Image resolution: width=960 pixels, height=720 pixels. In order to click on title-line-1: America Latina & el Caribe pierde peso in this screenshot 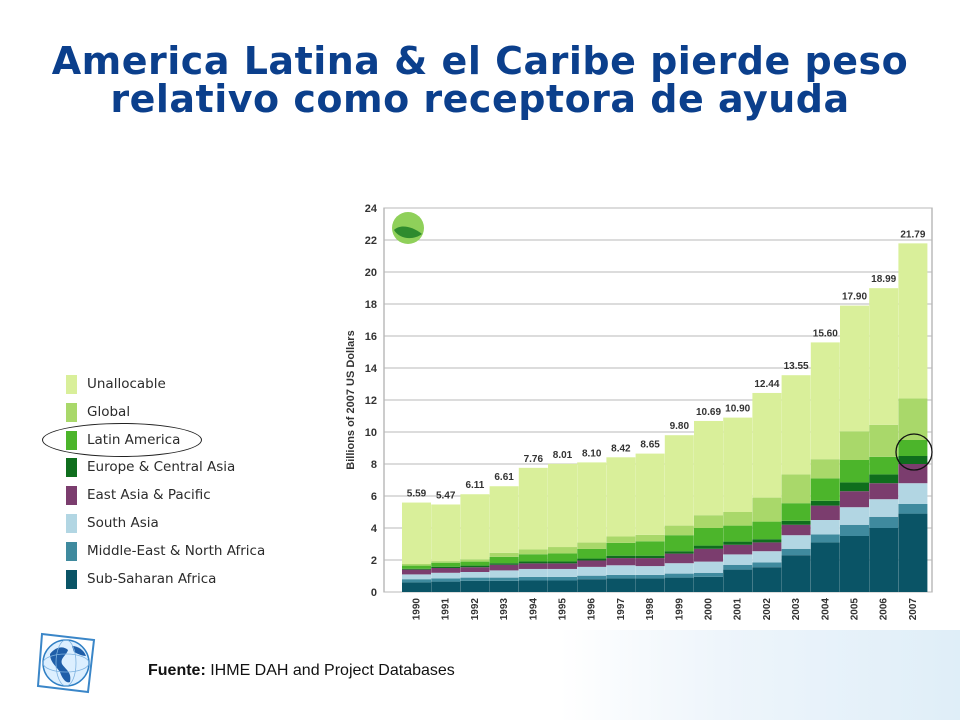, I will do `click(480, 61)`.